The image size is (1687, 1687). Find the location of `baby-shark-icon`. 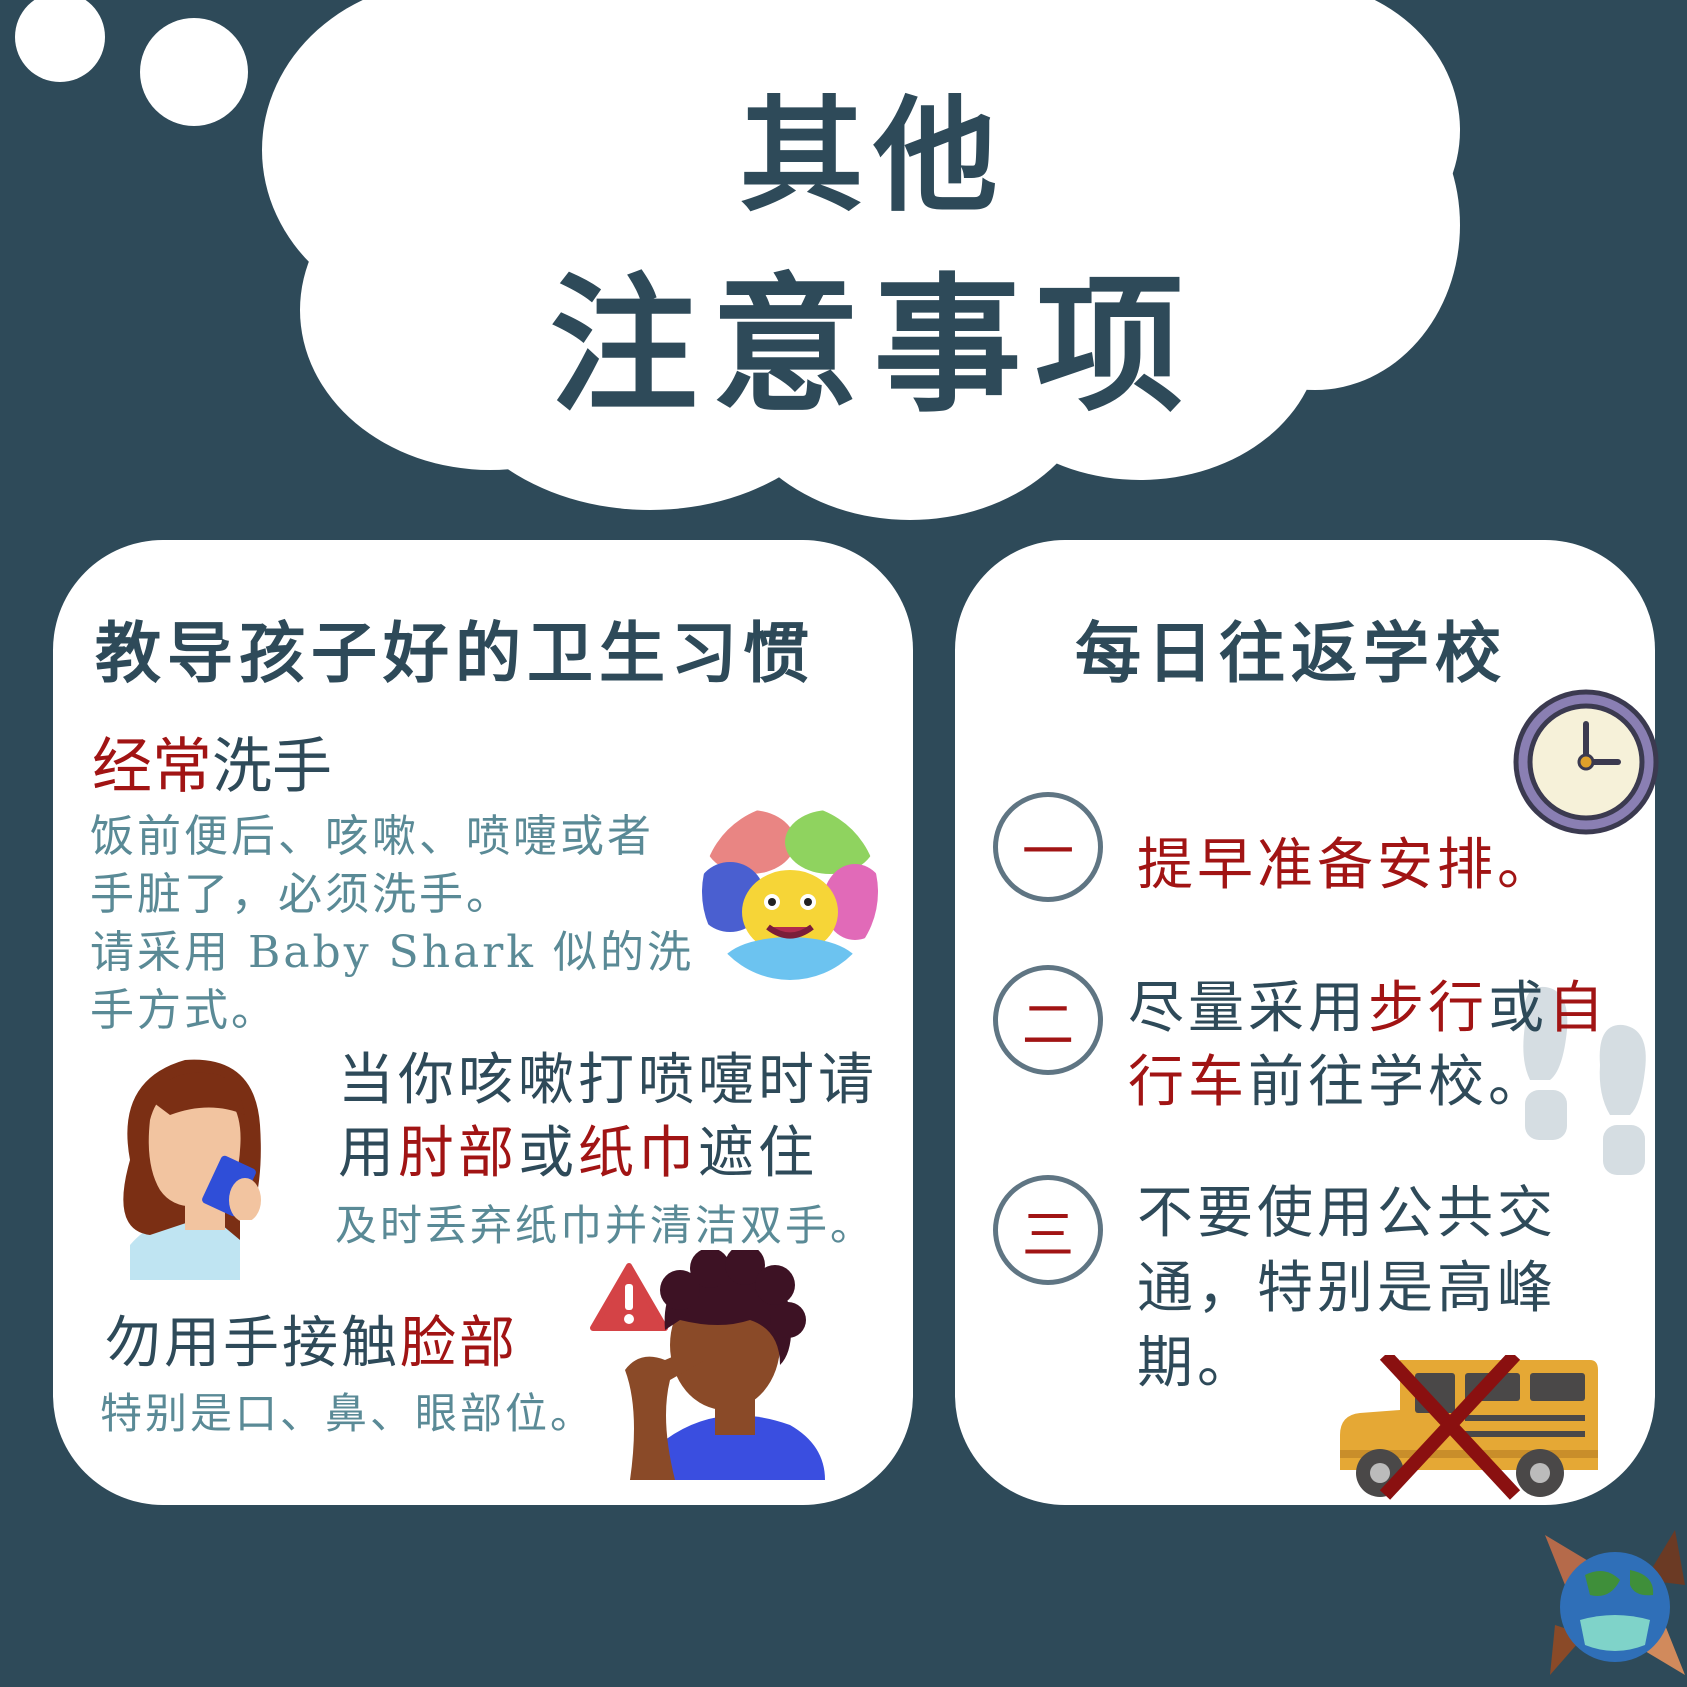

baby-shark-icon is located at coordinates (790, 892).